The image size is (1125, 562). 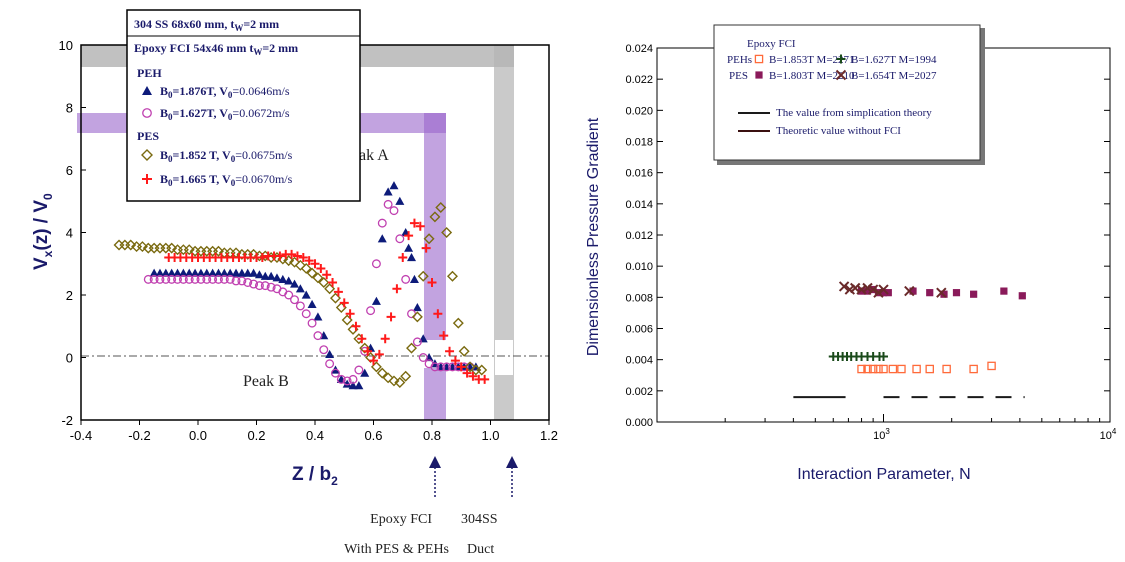 What do you see at coordinates (639, 111) in the screenshot?
I see `right-y-tick-label: 0.020` at bounding box center [639, 111].